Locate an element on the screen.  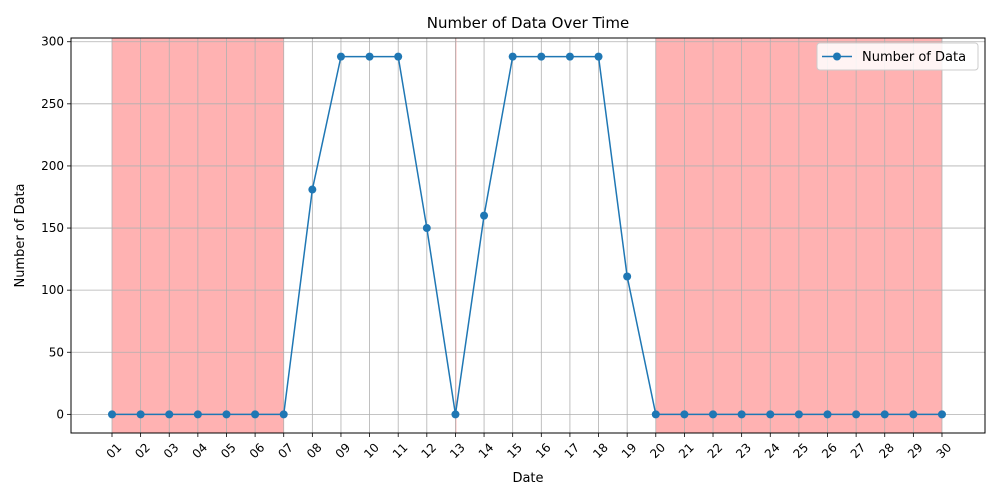
legend-box is located at coordinates (897, 56).